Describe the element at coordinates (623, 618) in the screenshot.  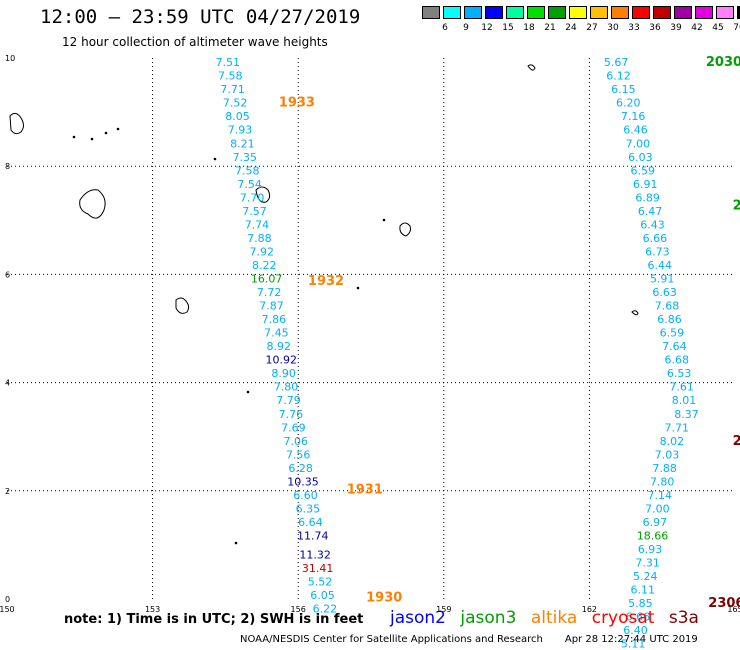
I see `legend-cryosat: cryosat` at that location.